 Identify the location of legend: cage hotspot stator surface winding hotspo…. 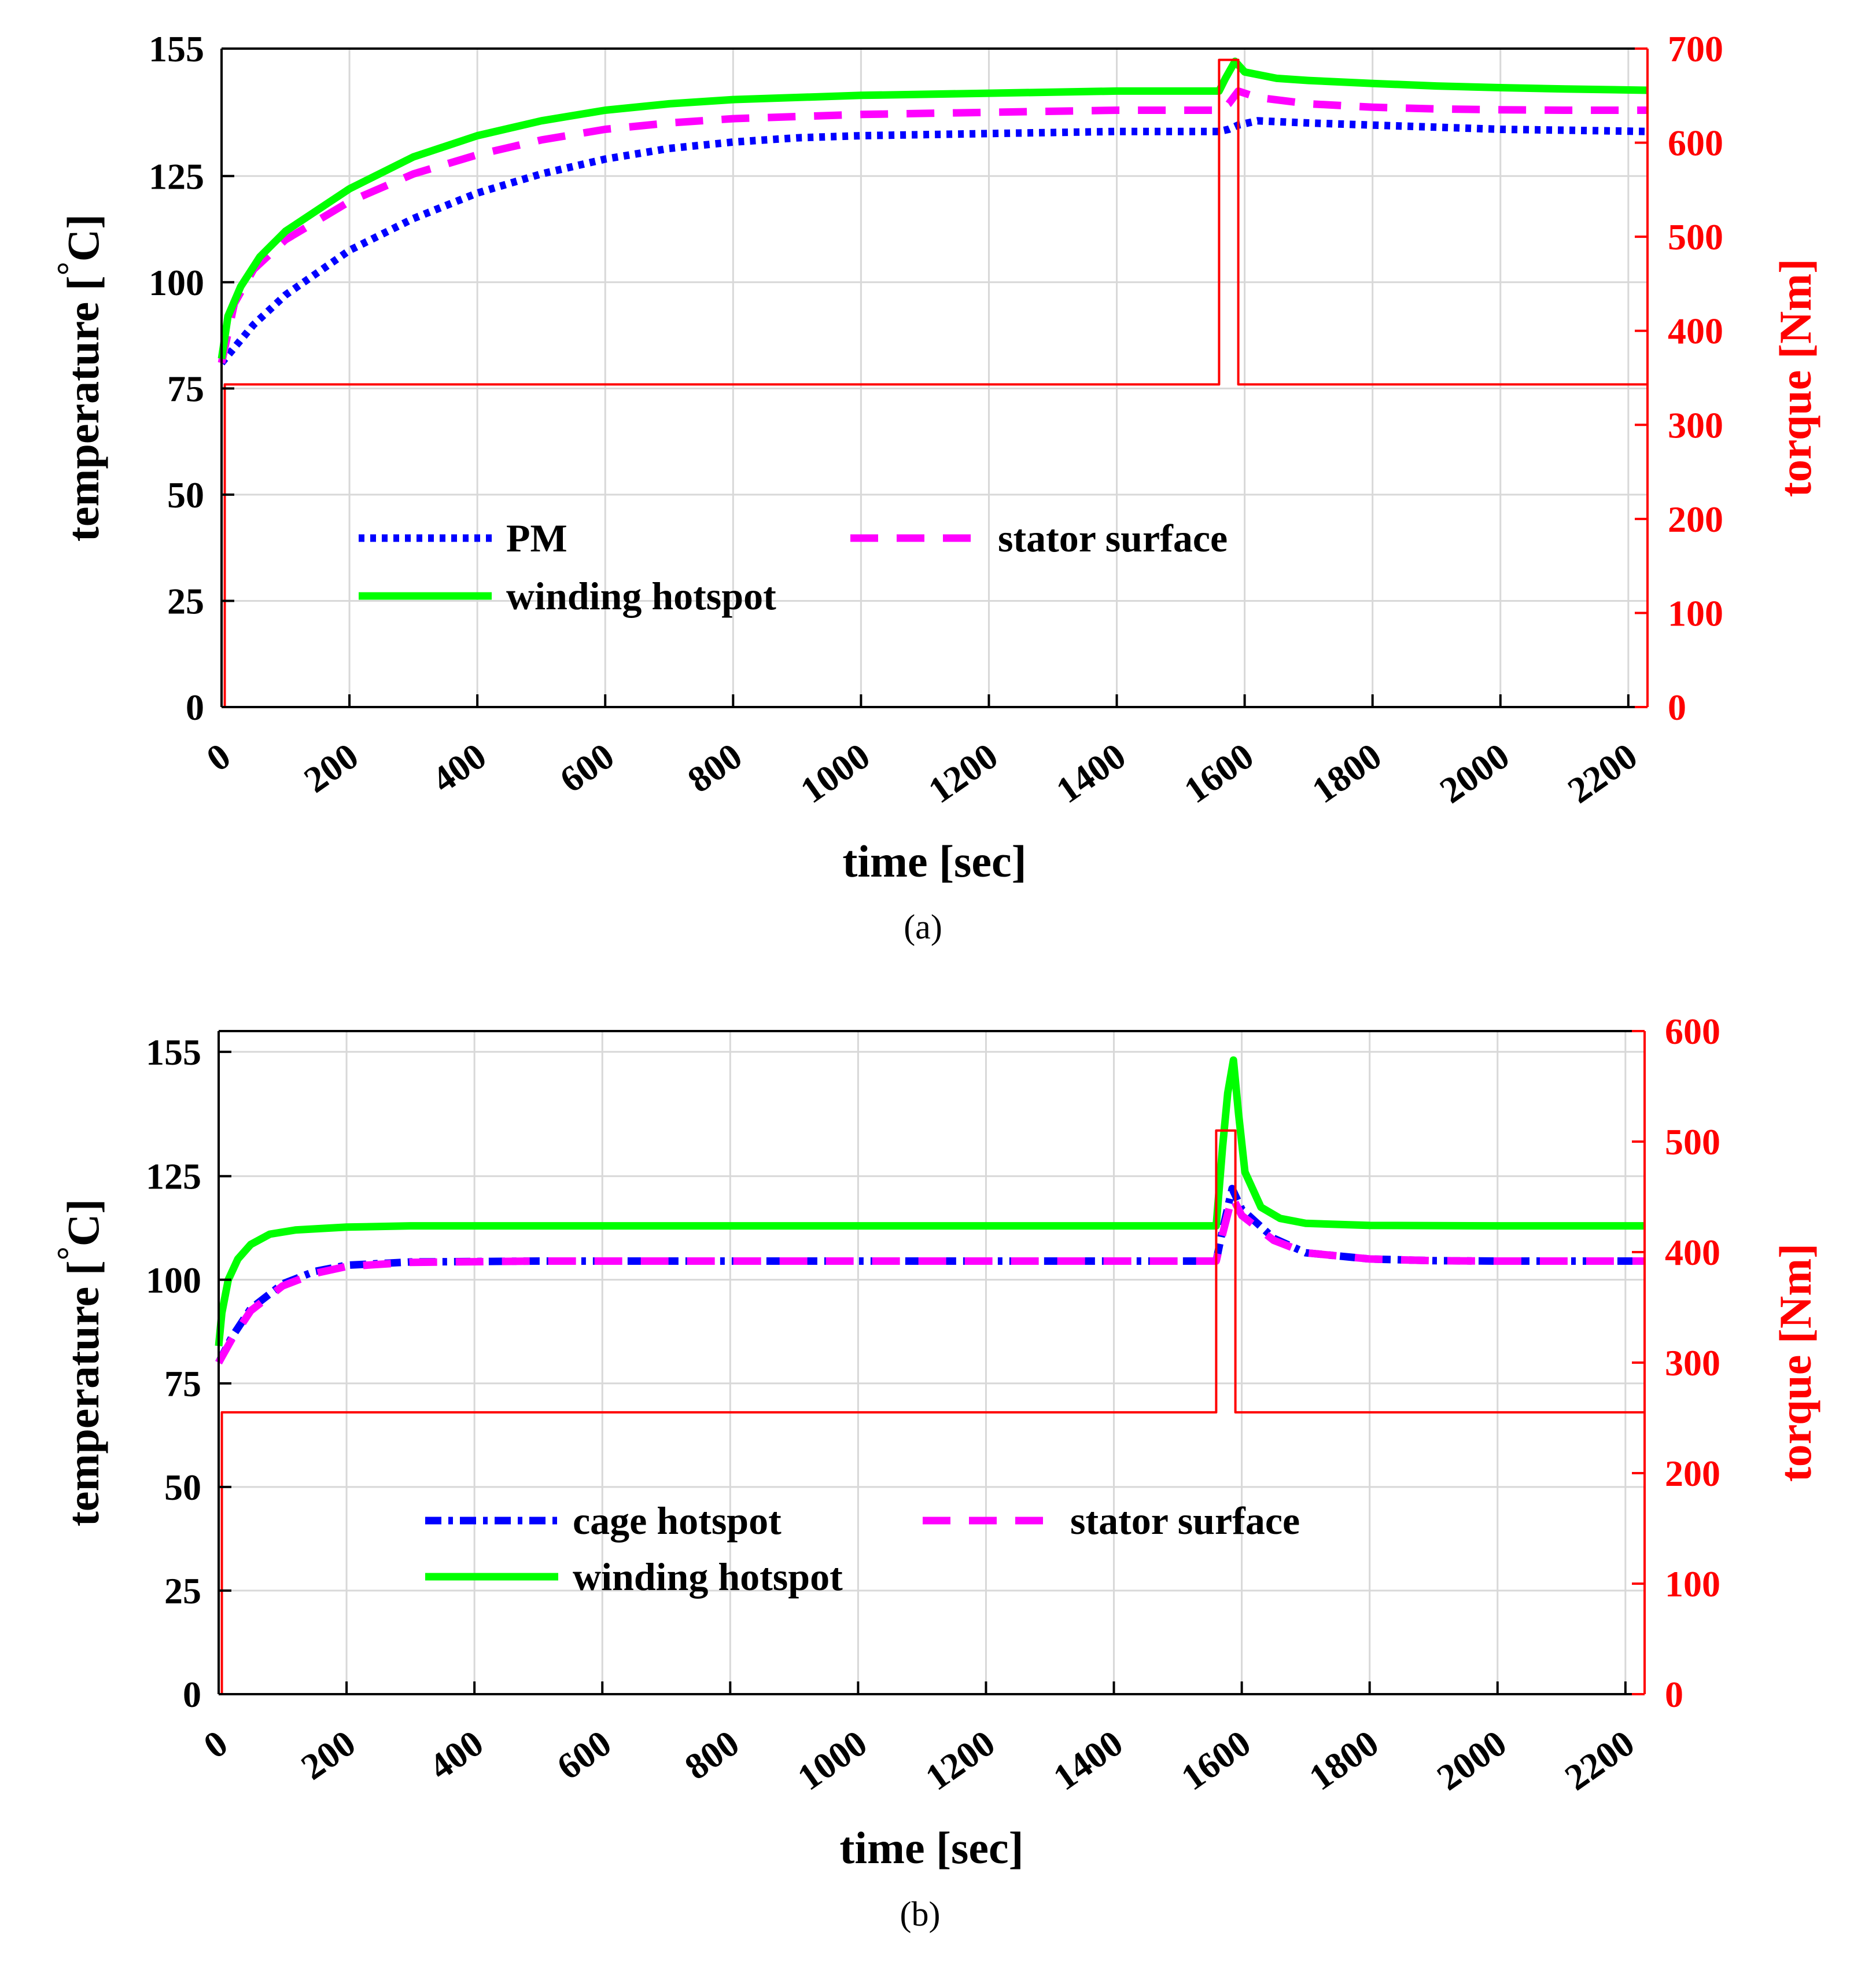
(862, 1549).